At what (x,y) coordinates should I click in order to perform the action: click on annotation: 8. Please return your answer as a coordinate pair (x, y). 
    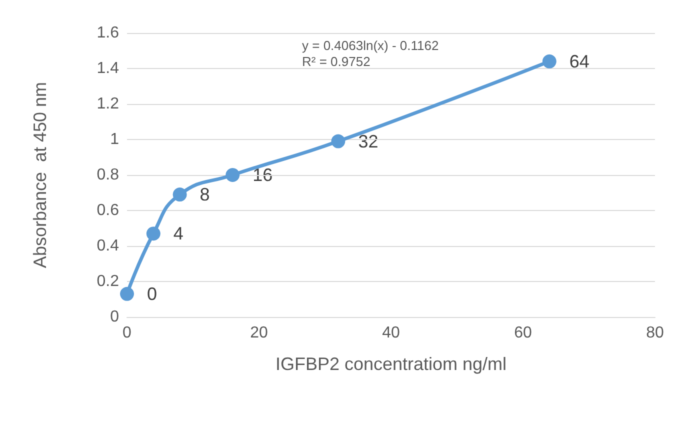
    Looking at the image, I should click on (205, 194).